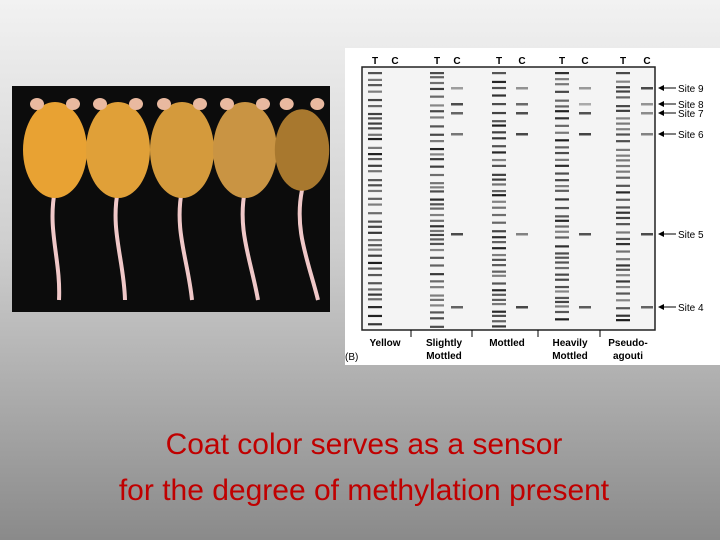 The image size is (720, 545). Describe the element at coordinates (691, 235) in the screenshot. I see `site-label: Site 5` at that location.